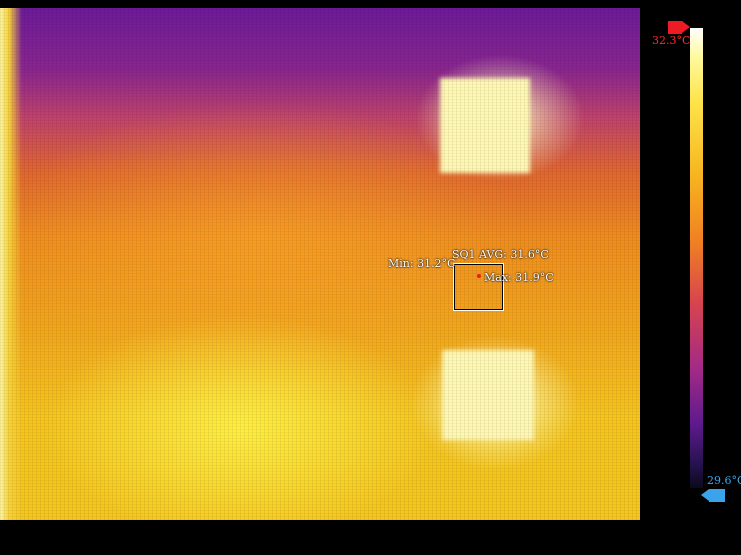 The image size is (741, 555). What do you see at coordinates (500, 254) in the screenshot?
I see `roi-average-label: SQ1 AVG: 31.6°C` at bounding box center [500, 254].